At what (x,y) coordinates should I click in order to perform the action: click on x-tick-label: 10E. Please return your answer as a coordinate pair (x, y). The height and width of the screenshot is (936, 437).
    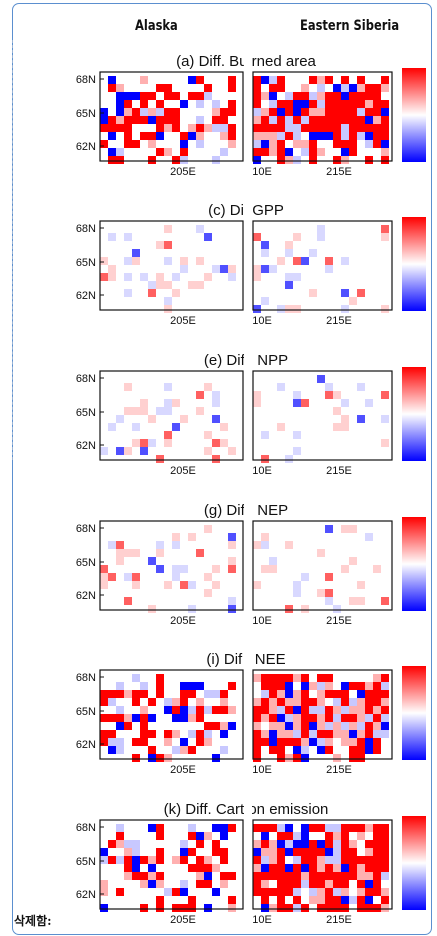
    Looking at the image, I should click on (262, 621).